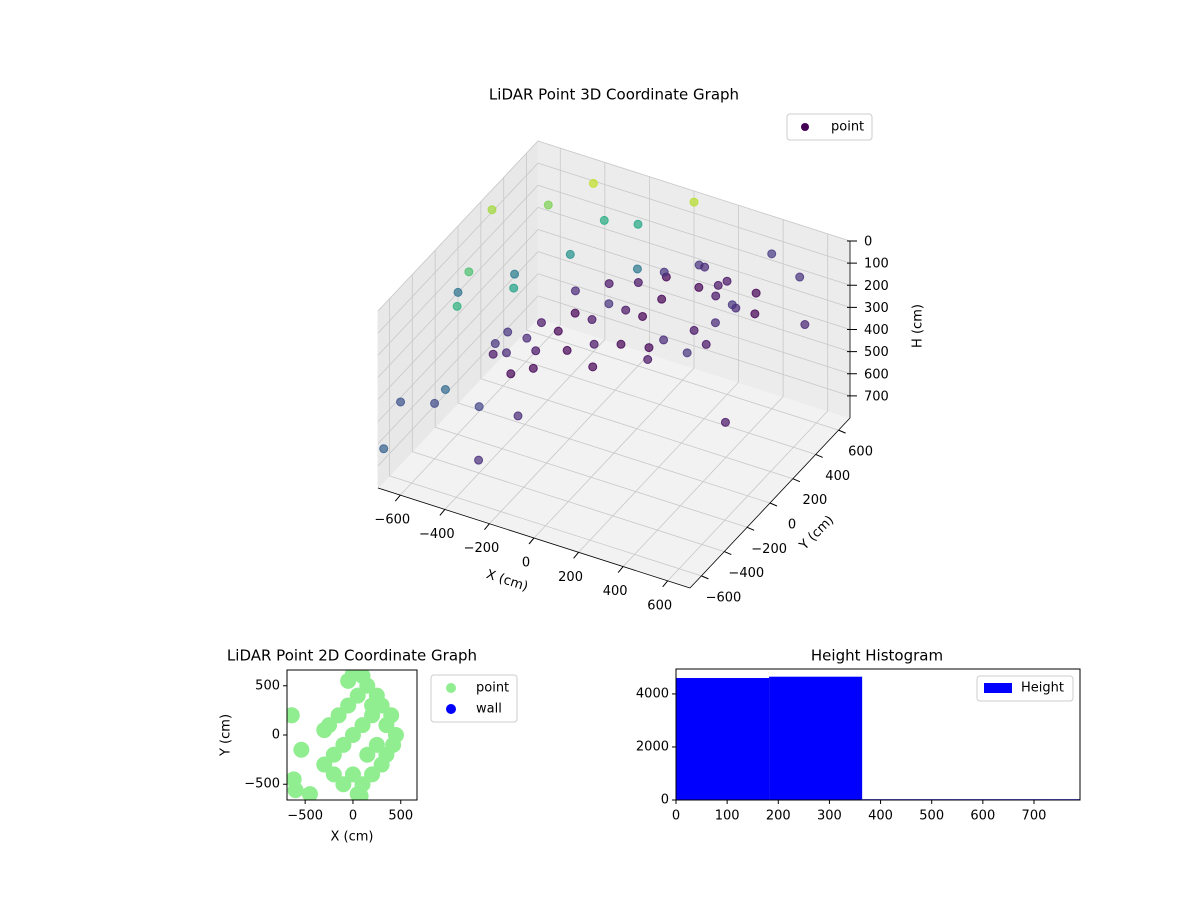  What do you see at coordinates (392, 520) in the screenshot?
I see `x-tick-label: −600` at bounding box center [392, 520].